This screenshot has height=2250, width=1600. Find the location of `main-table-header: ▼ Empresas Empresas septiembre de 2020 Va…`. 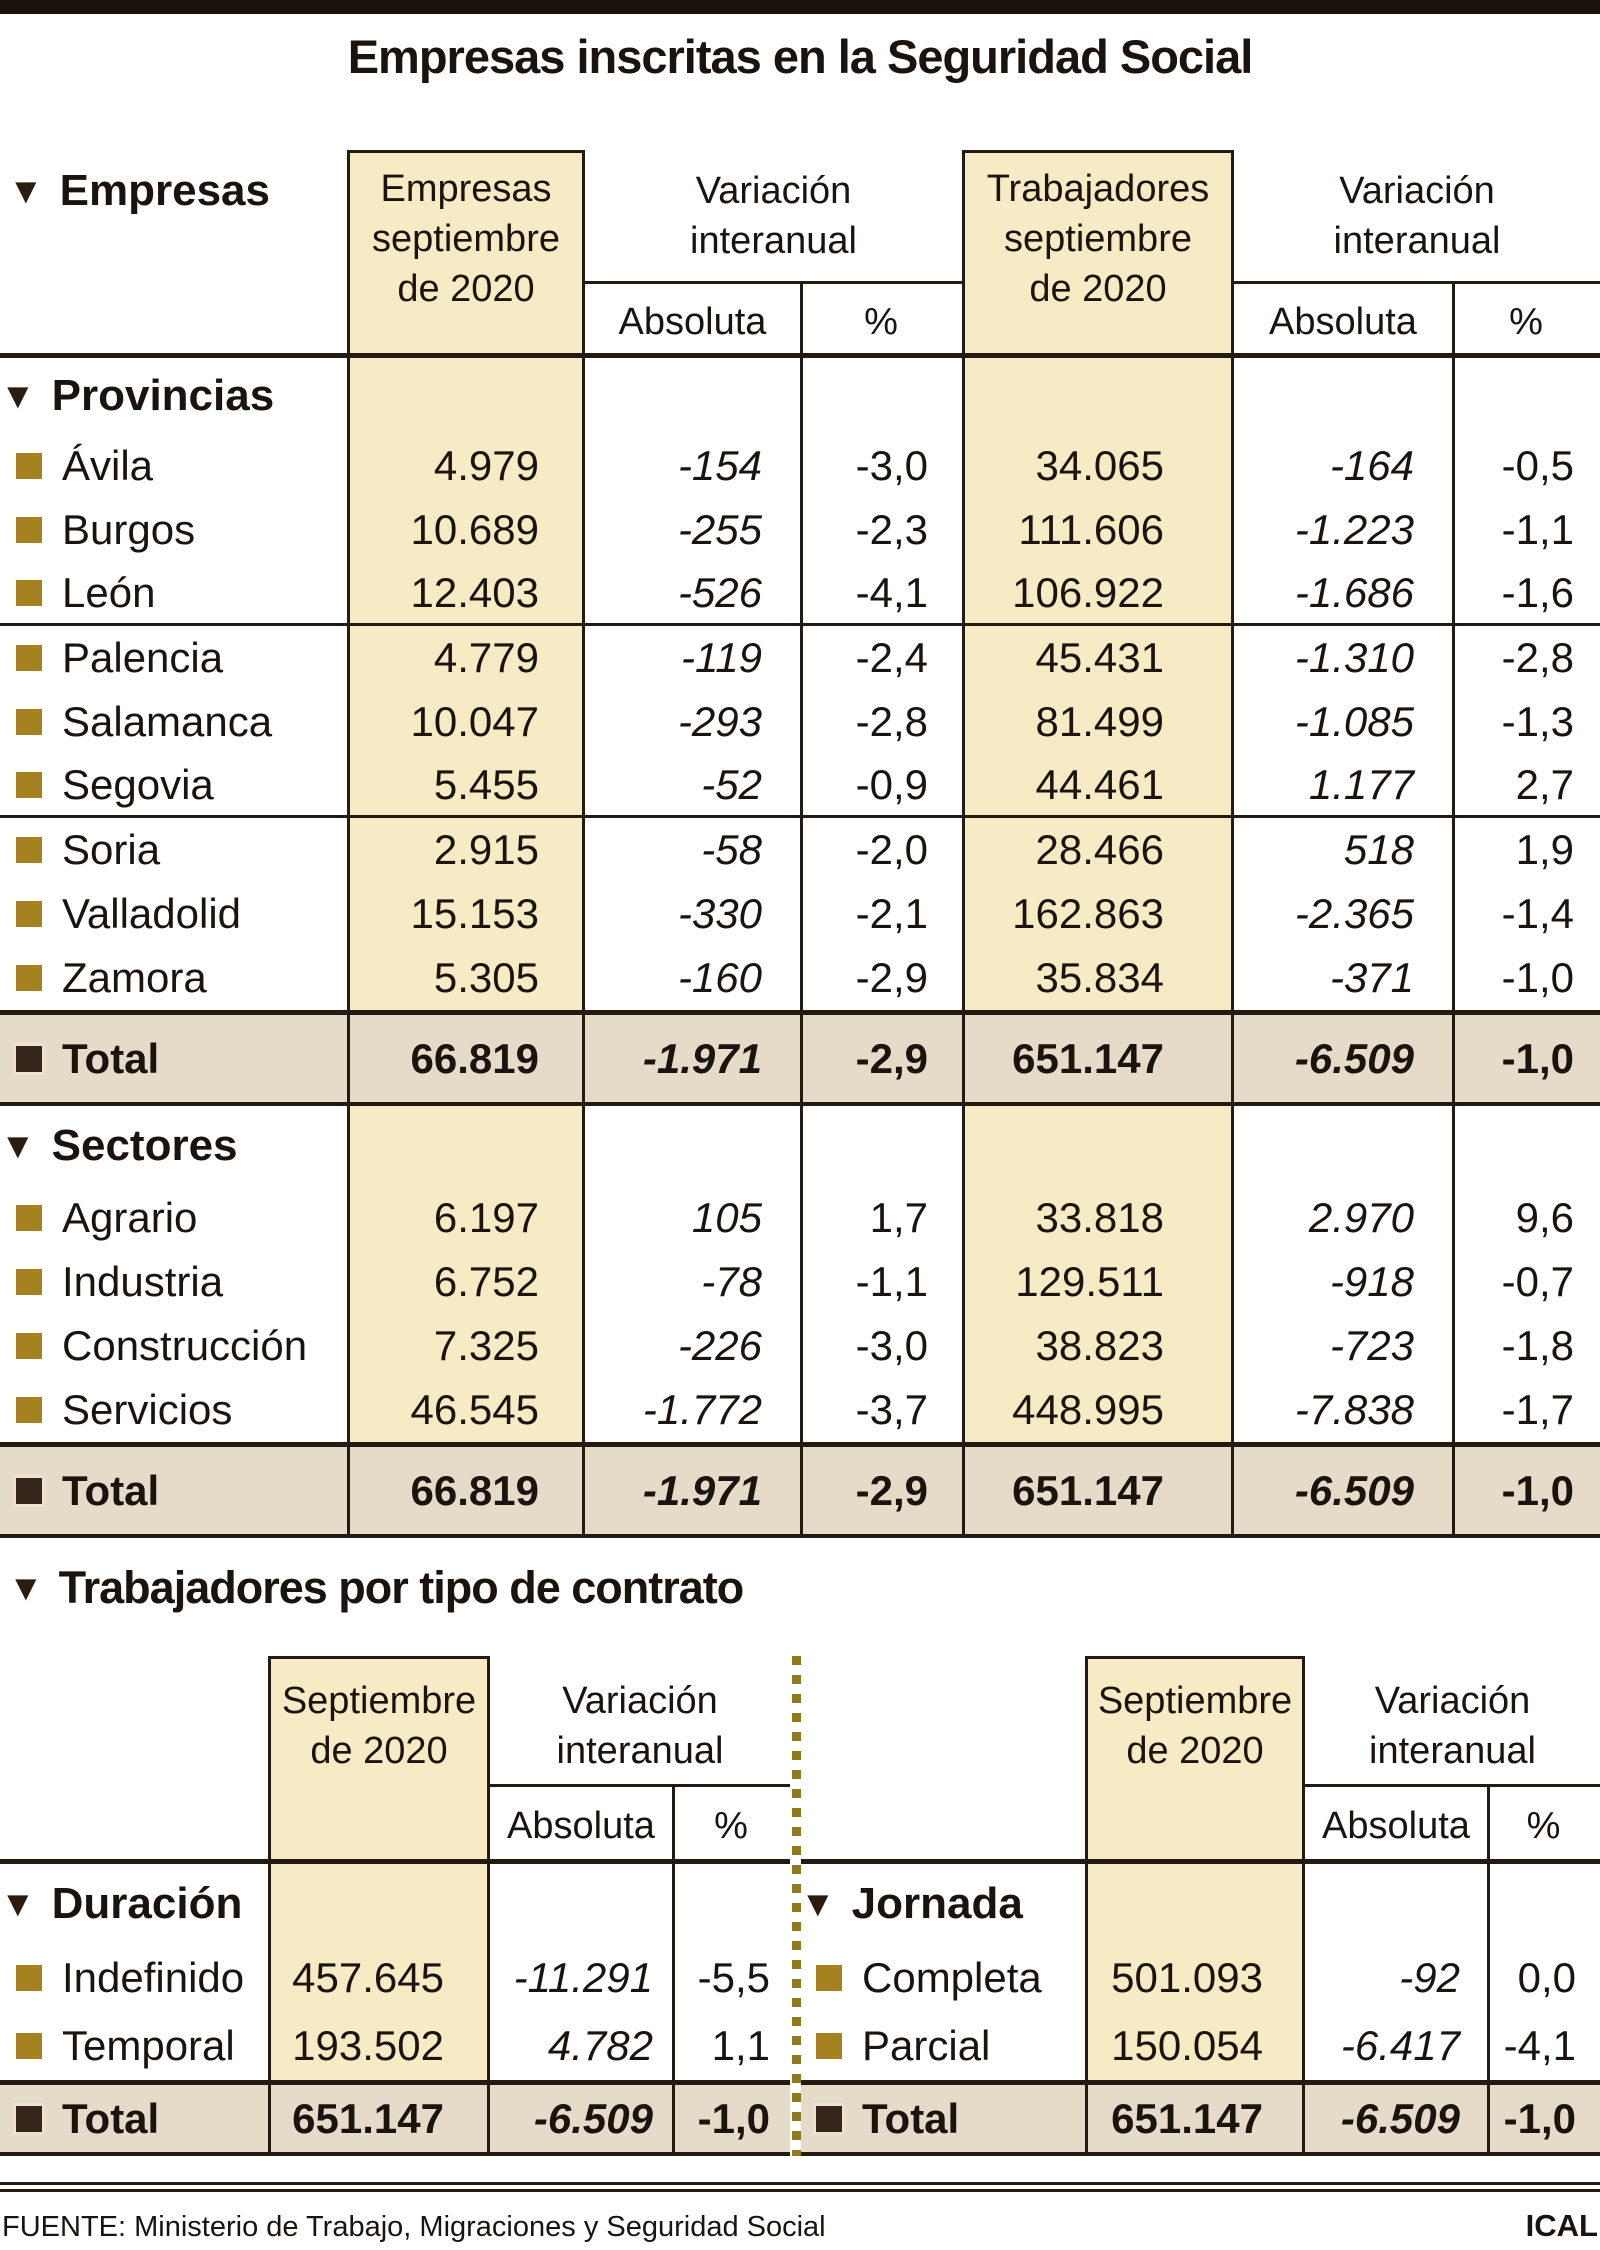

main-table-header: ▼ Empresas Empresas septiembre de 2020 Va… is located at coordinates (800, 254).